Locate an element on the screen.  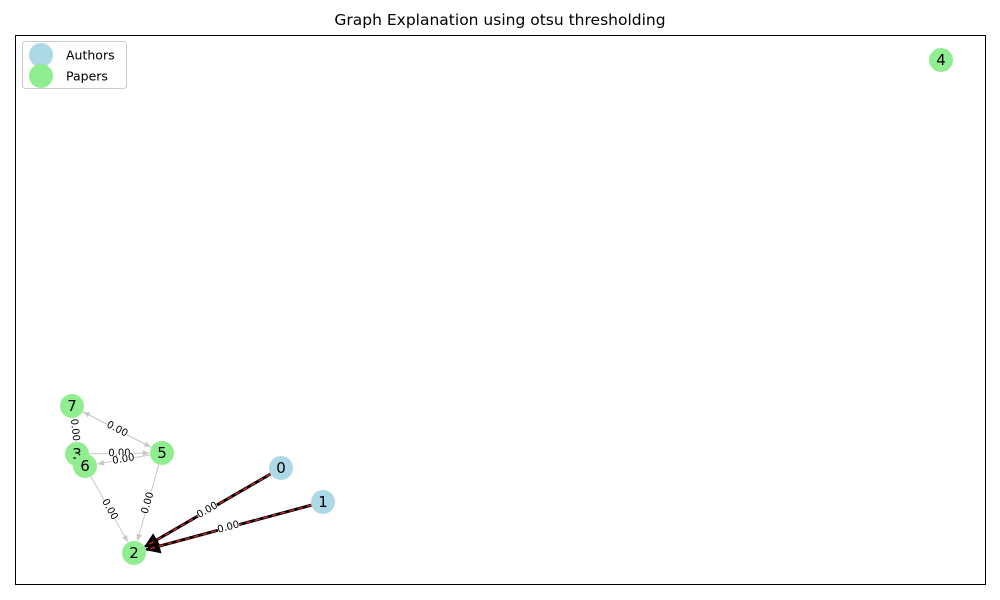
node-4-marker is located at coordinates (941, 60).